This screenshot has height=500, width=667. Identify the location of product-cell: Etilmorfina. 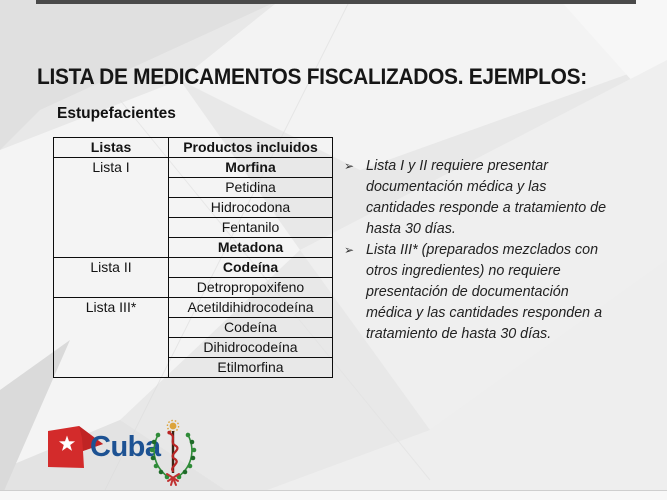
(250, 367).